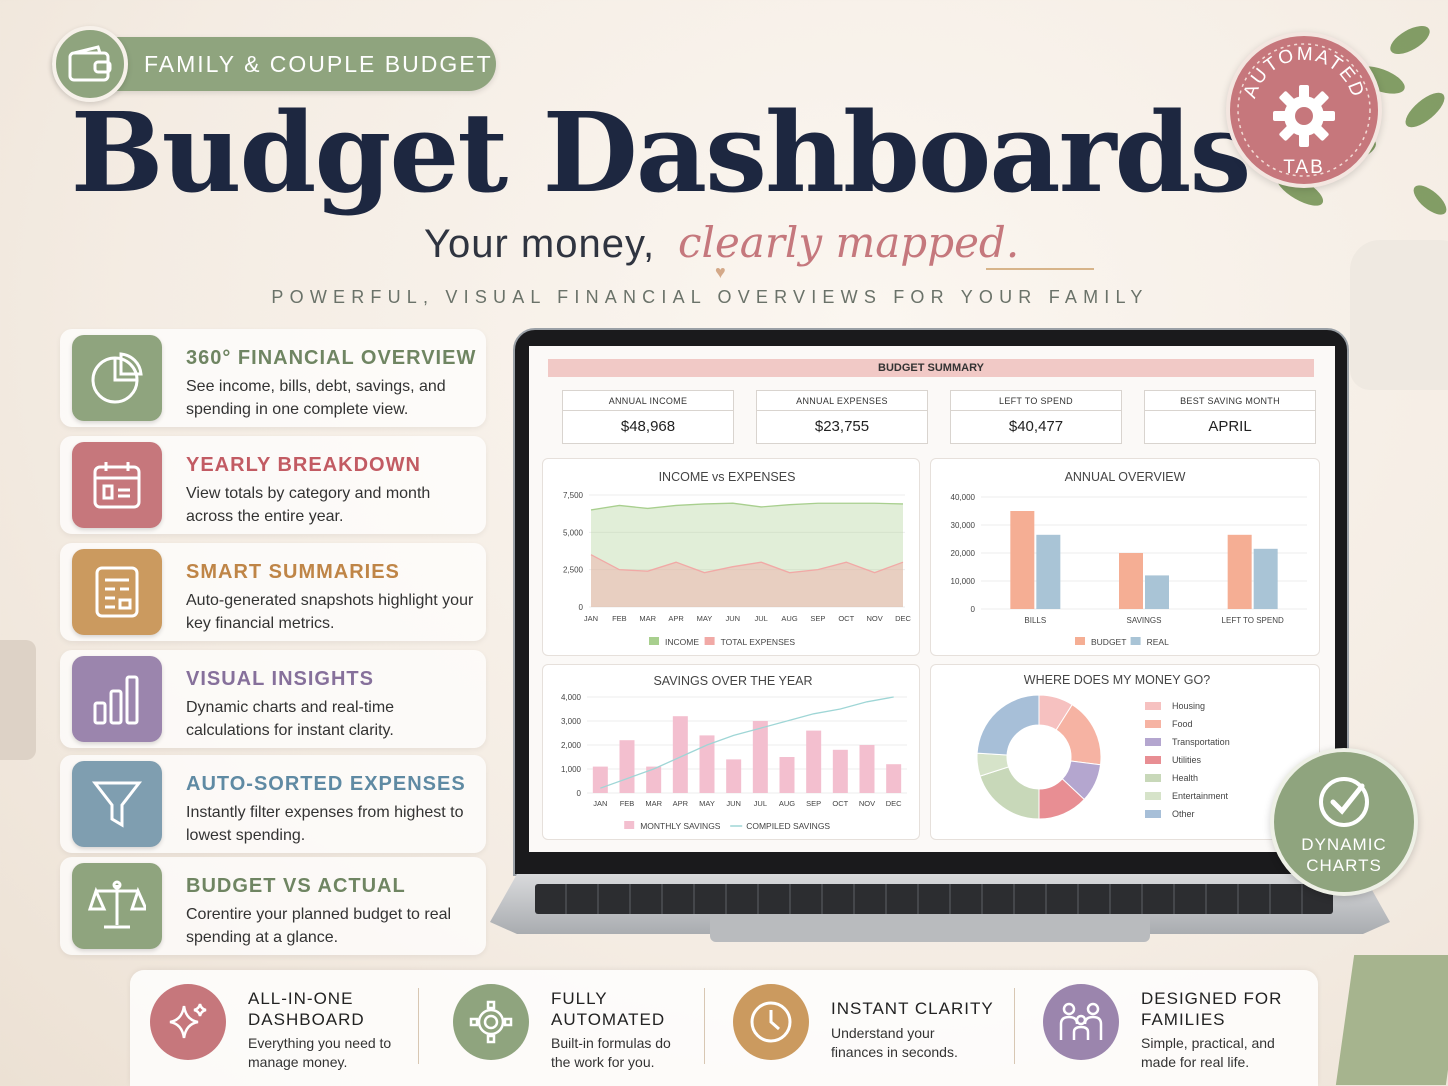  I want to click on y-tick-label: 10,000, so click(963, 581).